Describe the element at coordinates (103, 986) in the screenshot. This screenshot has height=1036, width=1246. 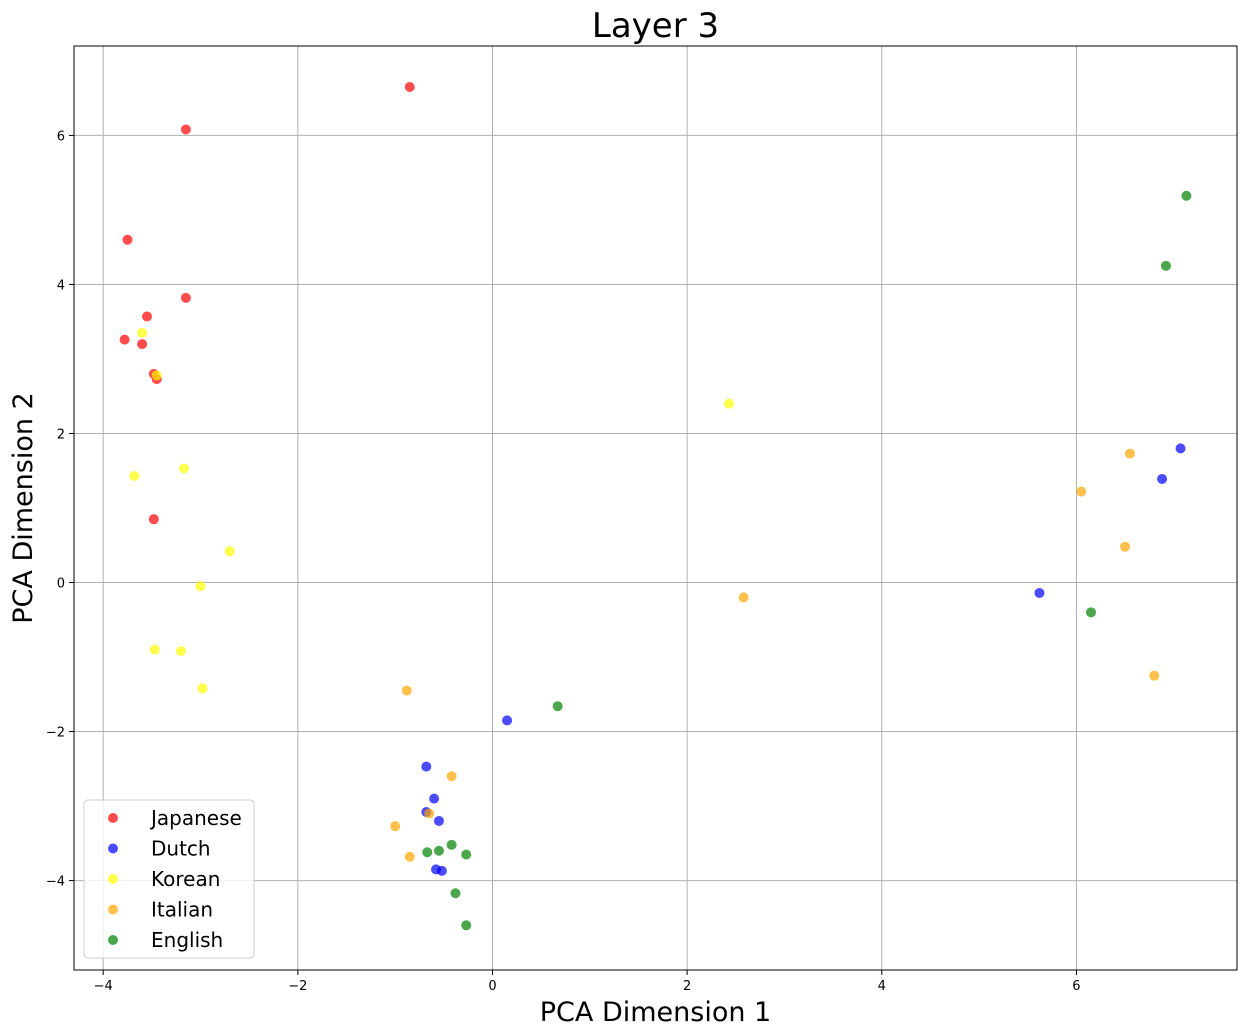
I see `x-tick-label: −4` at that location.